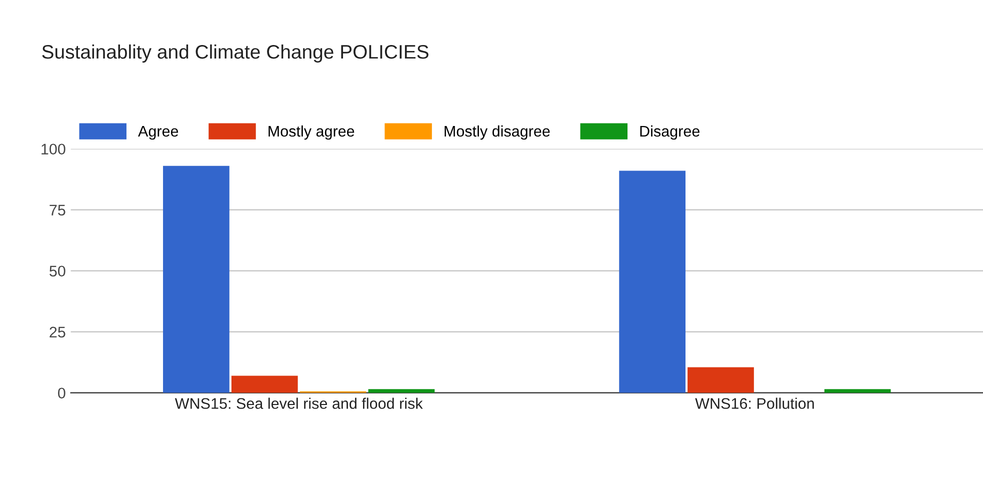 This screenshot has height=488, width=983. I want to click on legend-label: Mostly agree, so click(311, 132).